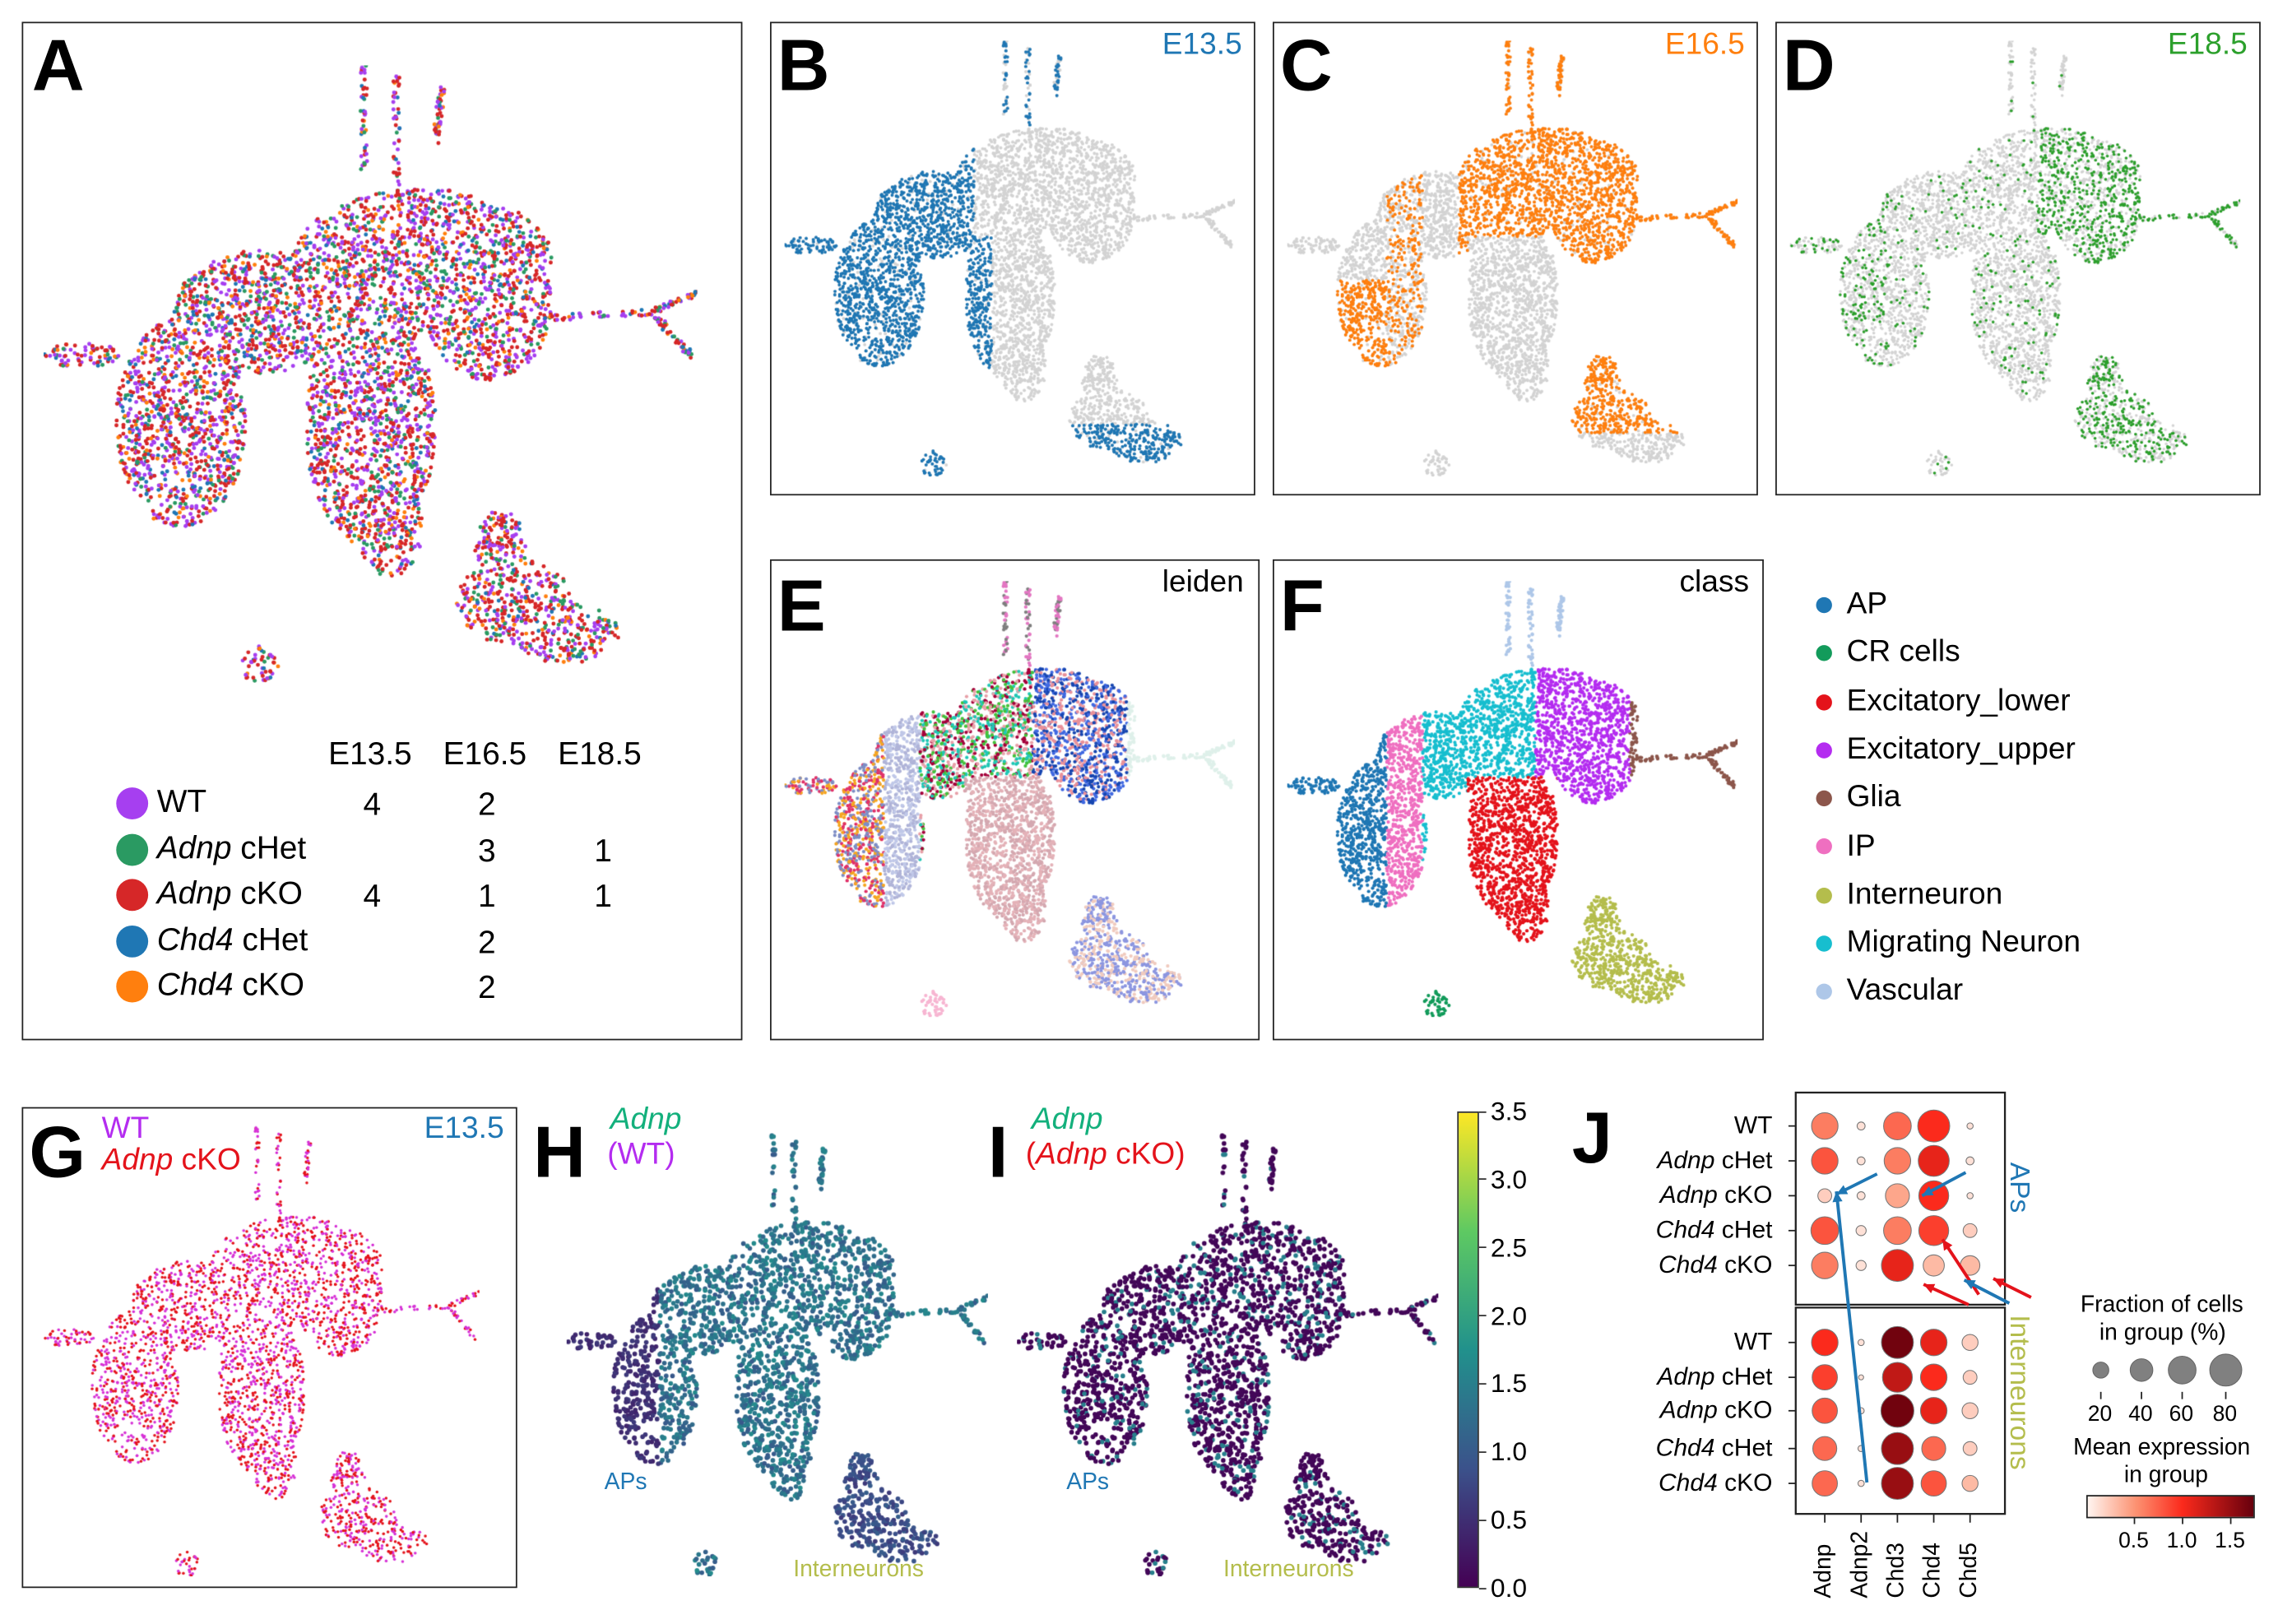 Image resolution: width=2278 pixels, height=1624 pixels. Describe the element at coordinates (1288, 1570) in the screenshot. I see `label-interneurons: Interneurons` at that location.